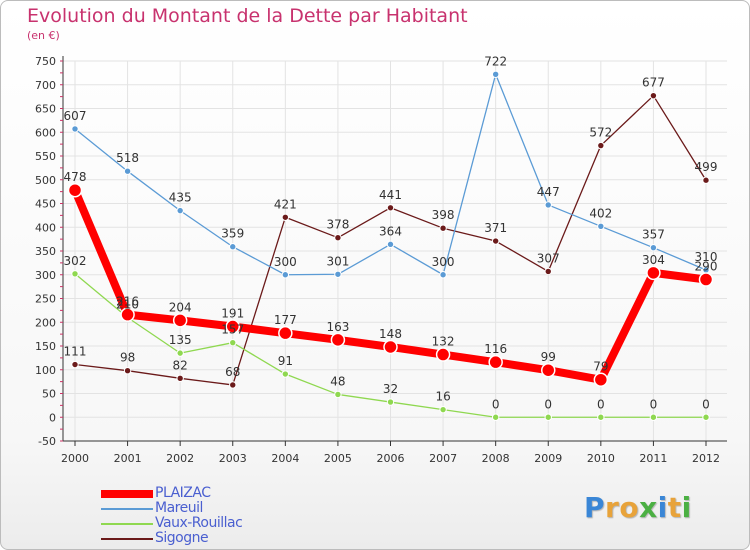 The height and width of the screenshot is (550, 750). Describe the element at coordinates (128, 458) in the screenshot. I see `x-tick-label: 2001` at that location.